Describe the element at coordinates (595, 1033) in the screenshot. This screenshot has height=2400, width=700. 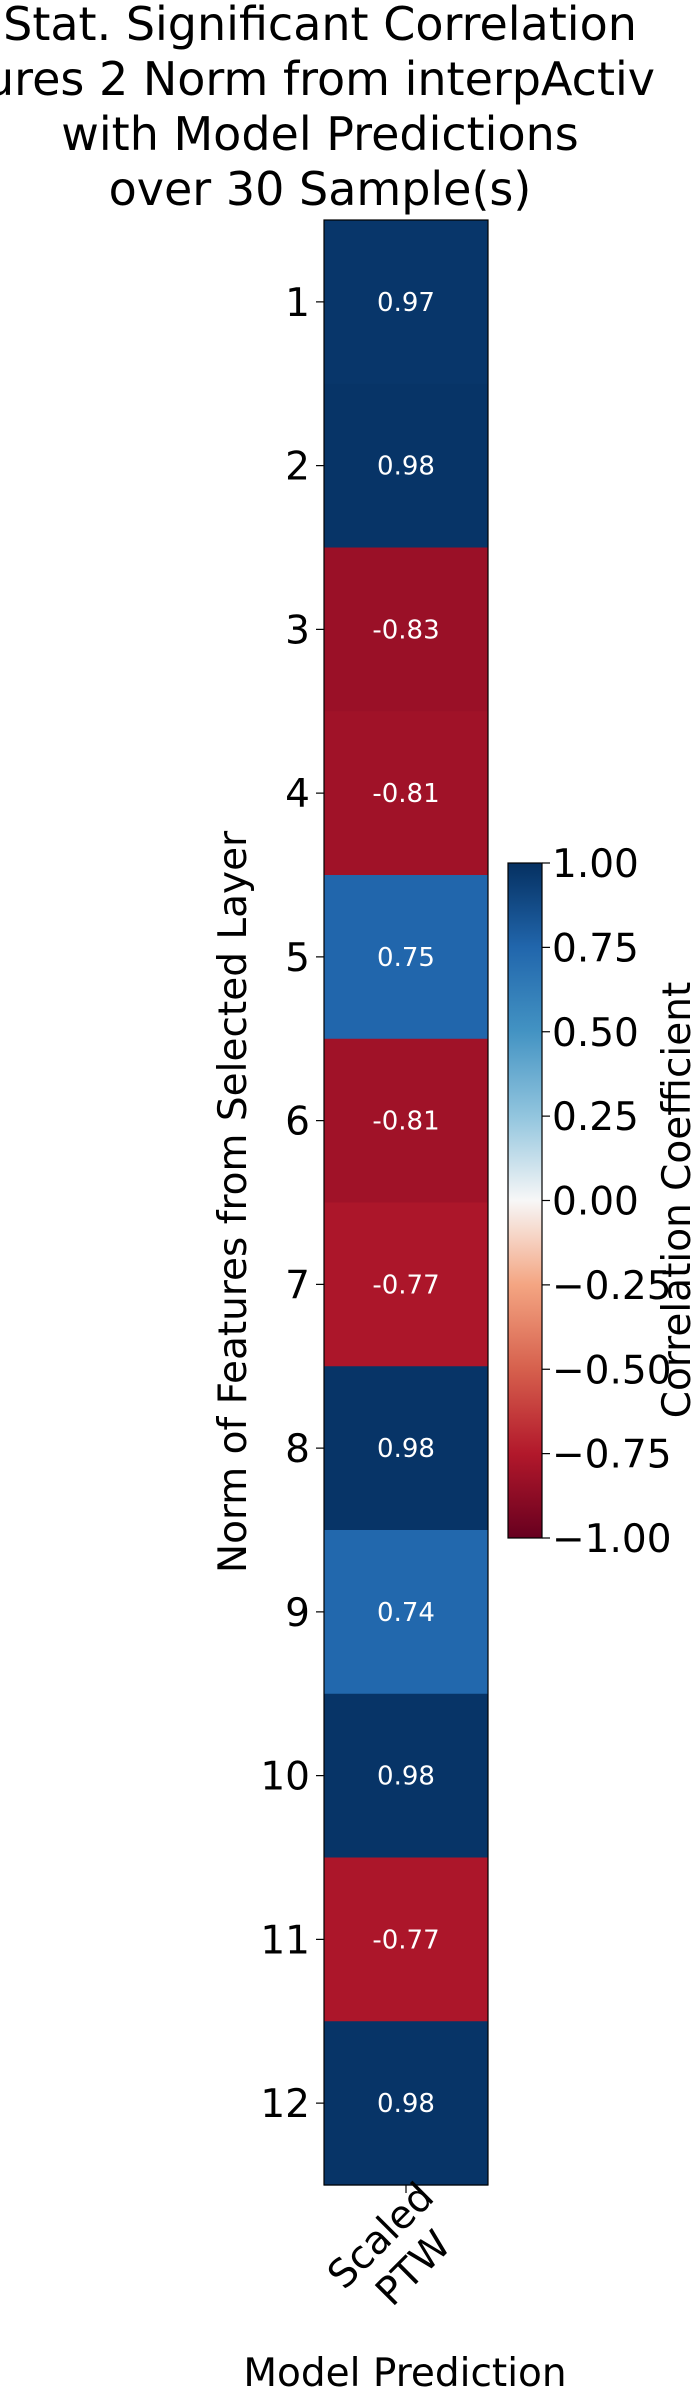
I see `colorbar-tick-label: 0.50` at that location.